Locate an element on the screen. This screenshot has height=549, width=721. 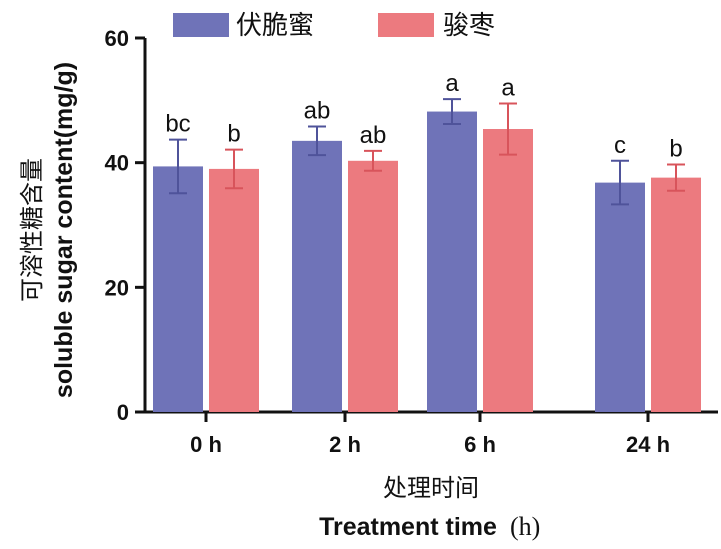
y-axis-title-en: soluble sugar content(mg/g) is located at coordinates (64, 230).